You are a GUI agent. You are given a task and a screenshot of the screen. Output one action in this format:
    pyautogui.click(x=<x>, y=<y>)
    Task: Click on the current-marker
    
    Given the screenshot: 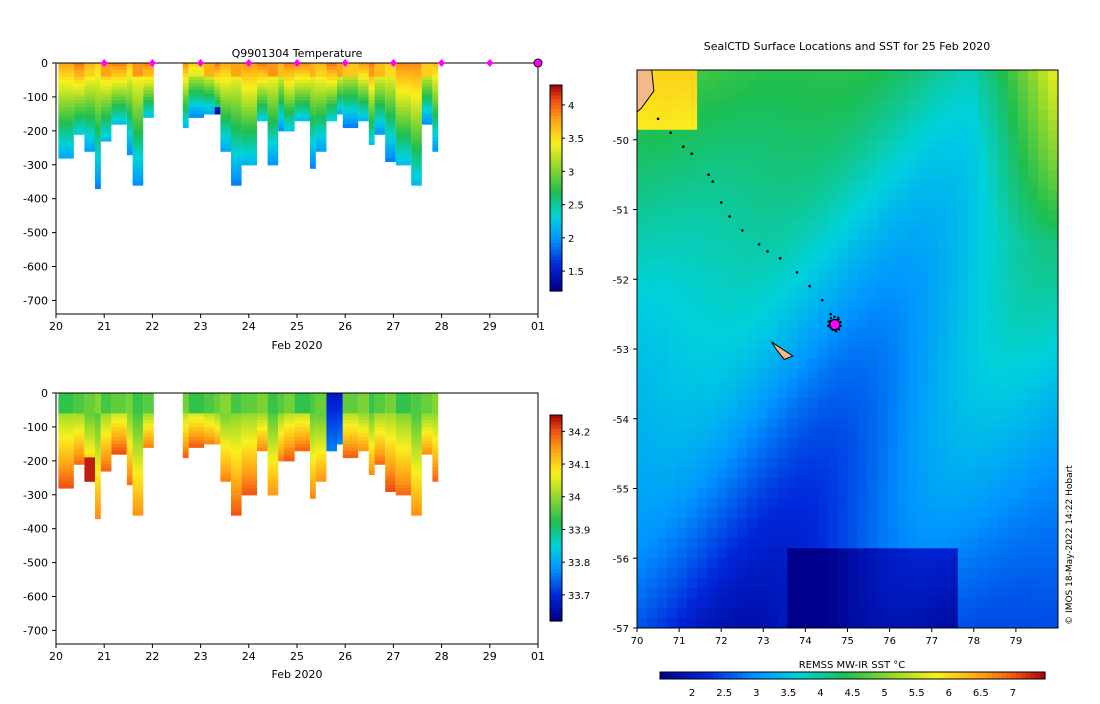 What is the action you would take?
    pyautogui.click(x=538, y=63)
    